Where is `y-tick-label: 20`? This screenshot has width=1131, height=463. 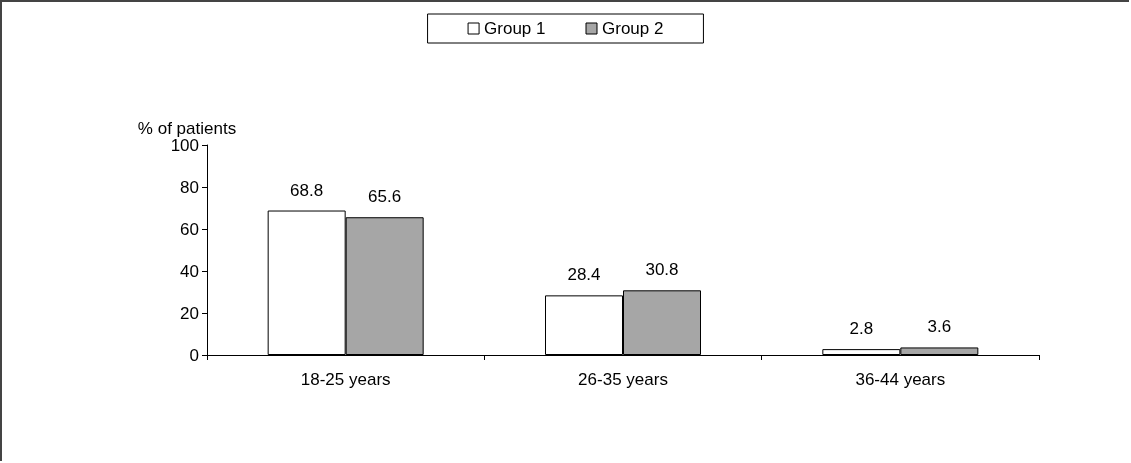
y-tick-label: 20 is located at coordinates (189, 313).